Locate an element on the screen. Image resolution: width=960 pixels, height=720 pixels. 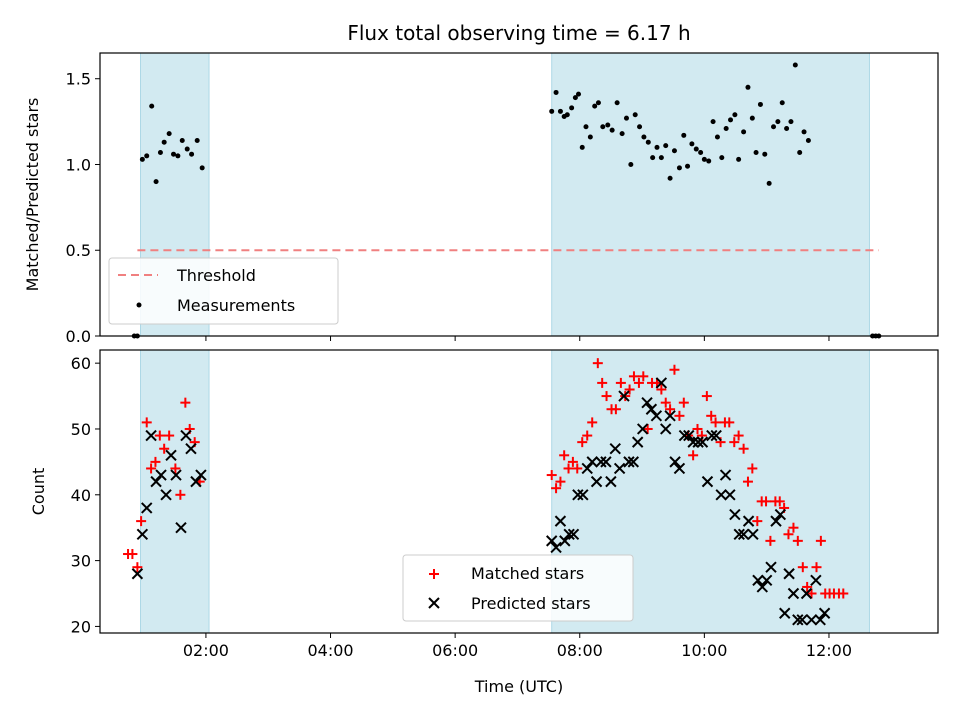
bottom-legend-box is located at coordinates (518, 588).